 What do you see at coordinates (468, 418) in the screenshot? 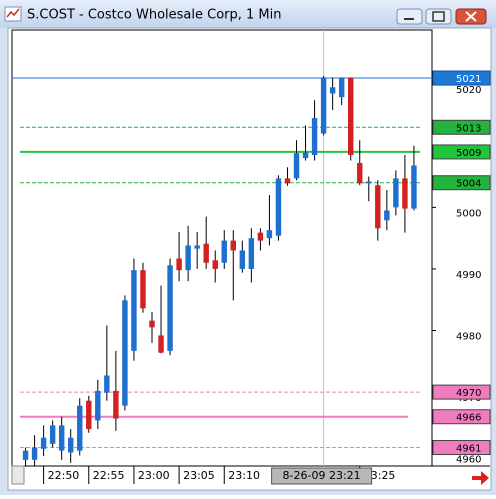
I see `price-level-label: 4966` at bounding box center [468, 418].